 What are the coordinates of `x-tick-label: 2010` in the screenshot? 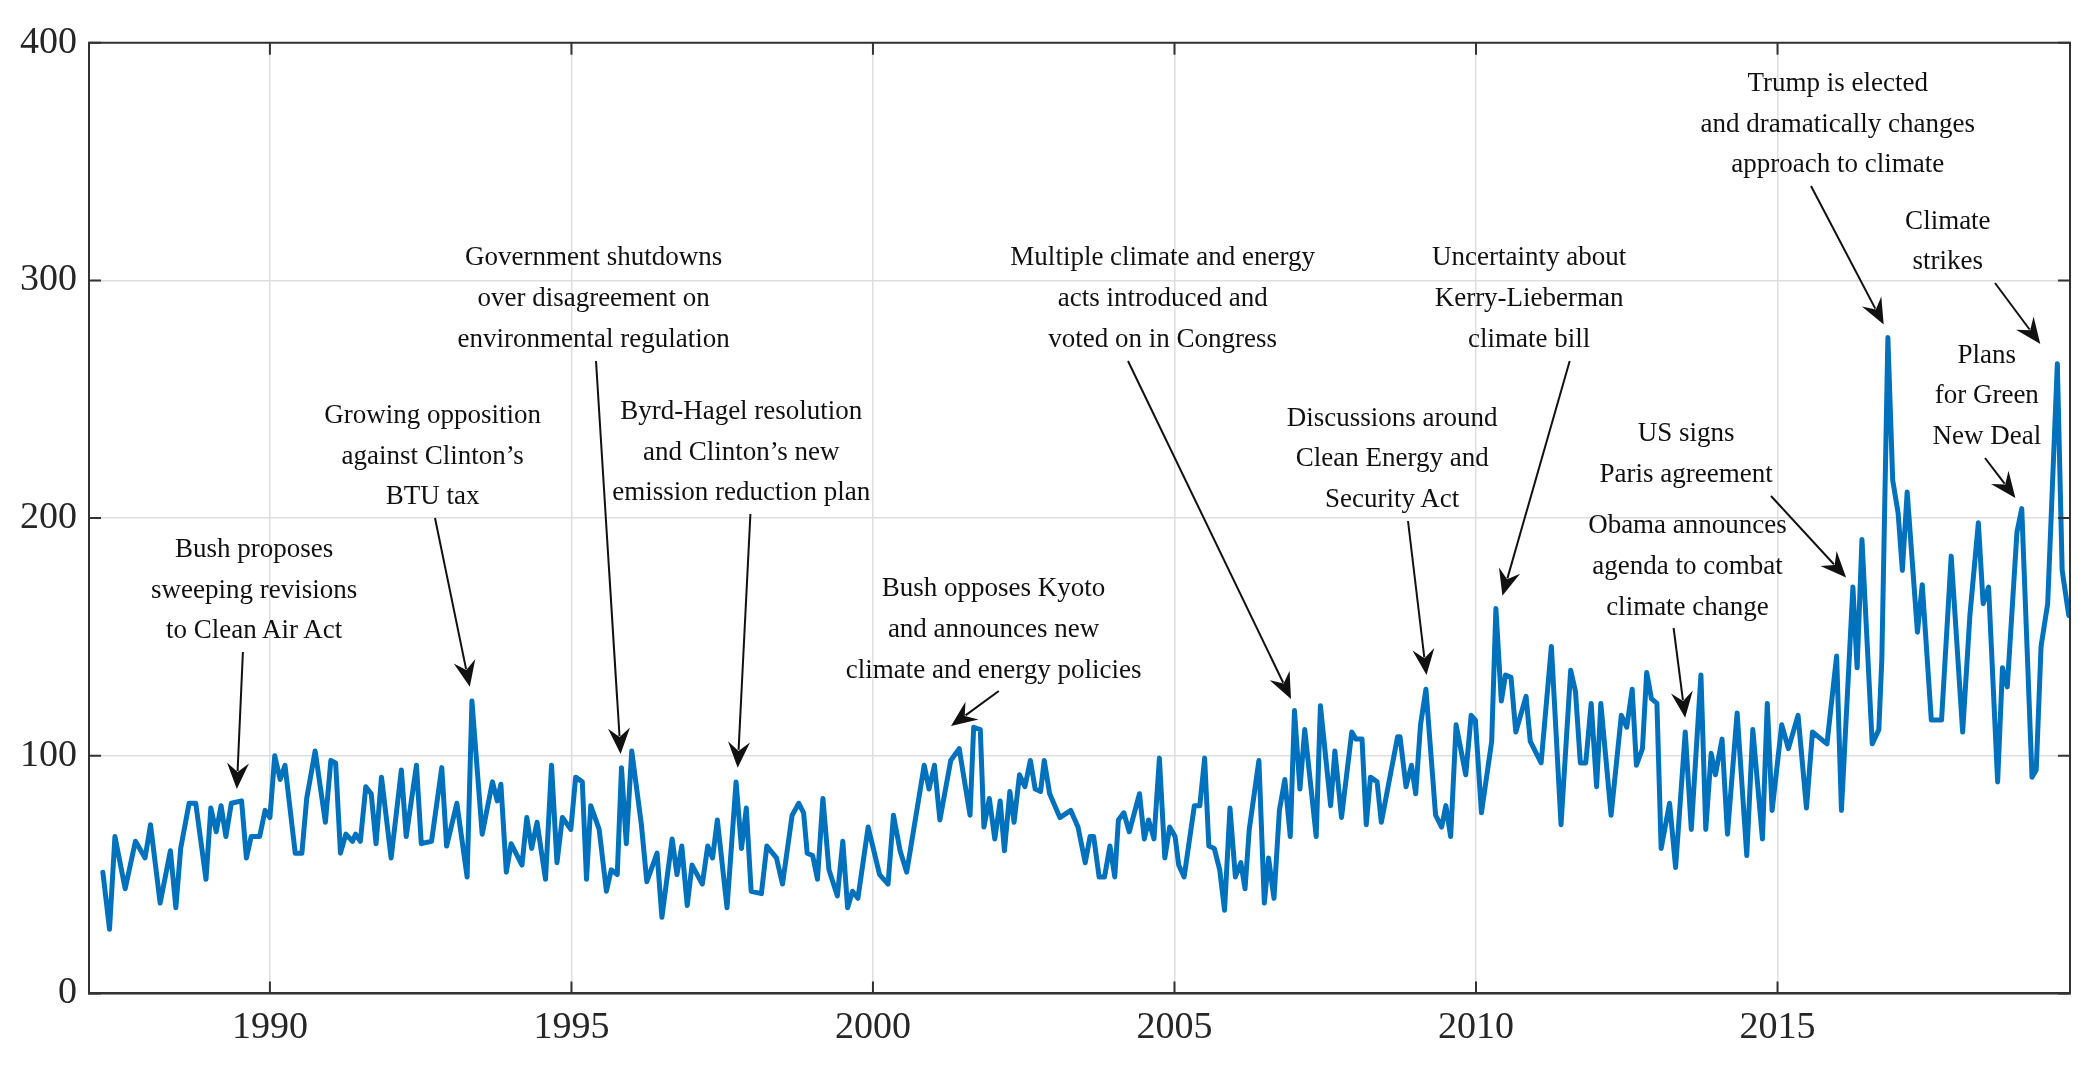 It's located at (1476, 1025).